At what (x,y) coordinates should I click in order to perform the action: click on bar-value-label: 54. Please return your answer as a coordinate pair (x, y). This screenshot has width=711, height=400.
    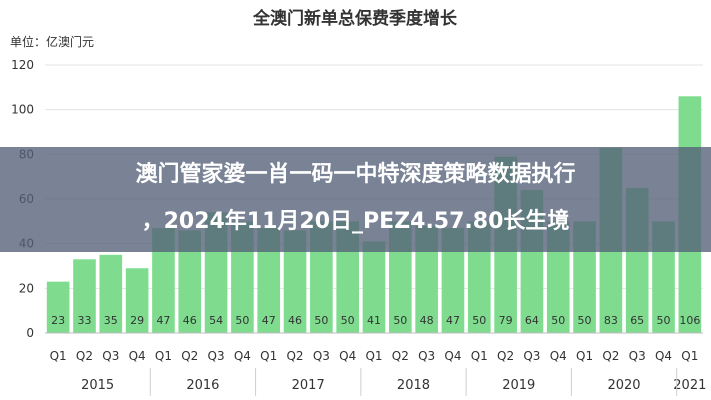
    Looking at the image, I should click on (216, 320).